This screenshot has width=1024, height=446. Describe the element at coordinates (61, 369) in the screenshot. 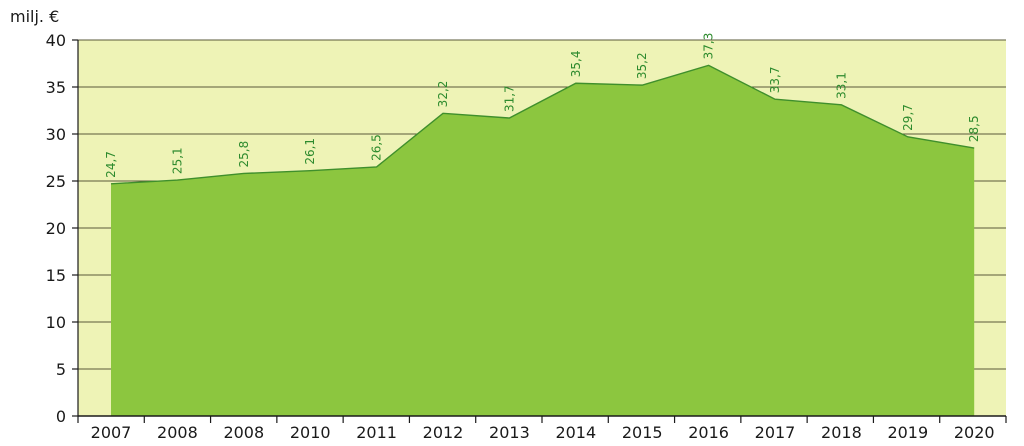

I see `y-tick-label: 5` at that location.